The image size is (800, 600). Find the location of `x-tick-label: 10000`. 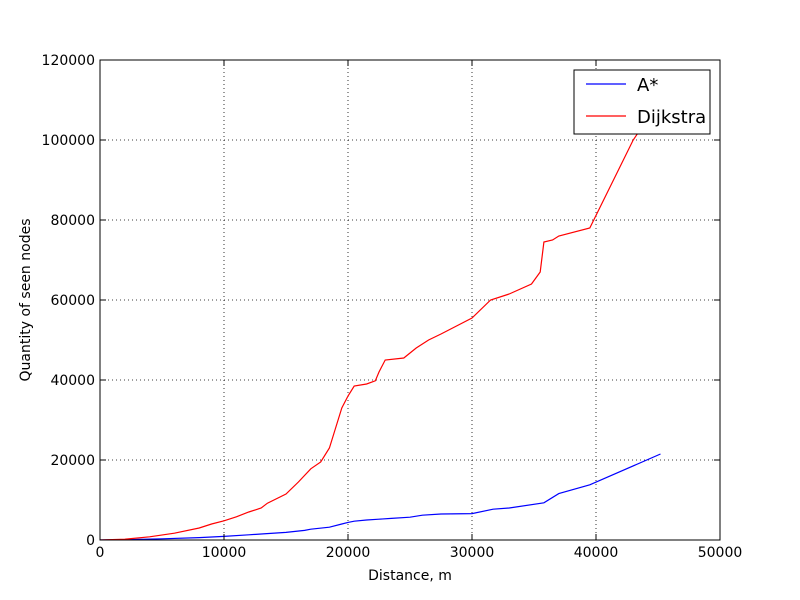

x-tick-label: 10000 is located at coordinates (224, 553).